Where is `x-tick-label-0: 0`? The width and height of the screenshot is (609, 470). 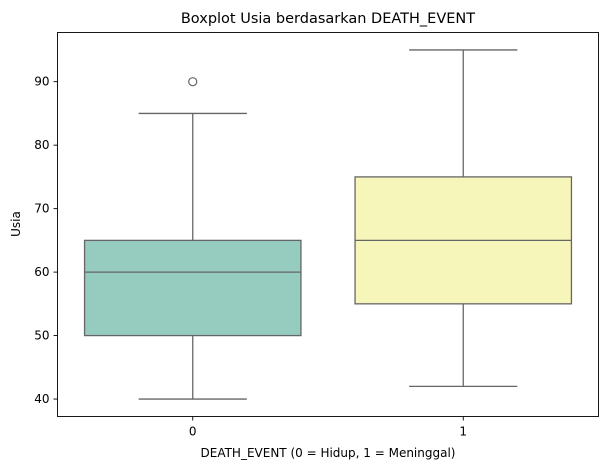 x-tick-label-0: 0 is located at coordinates (193, 432).